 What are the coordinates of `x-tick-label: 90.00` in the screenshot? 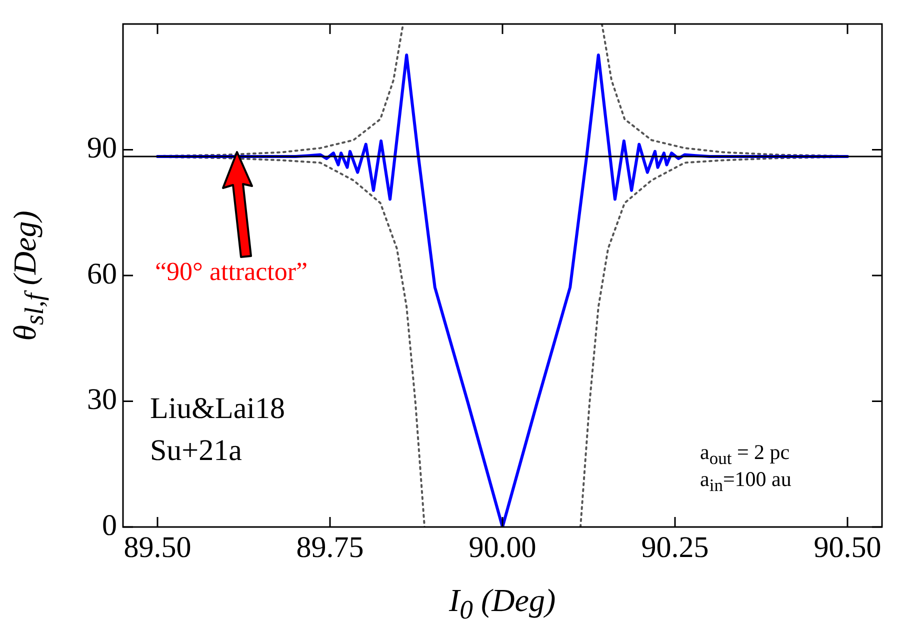 It's located at (502, 547).